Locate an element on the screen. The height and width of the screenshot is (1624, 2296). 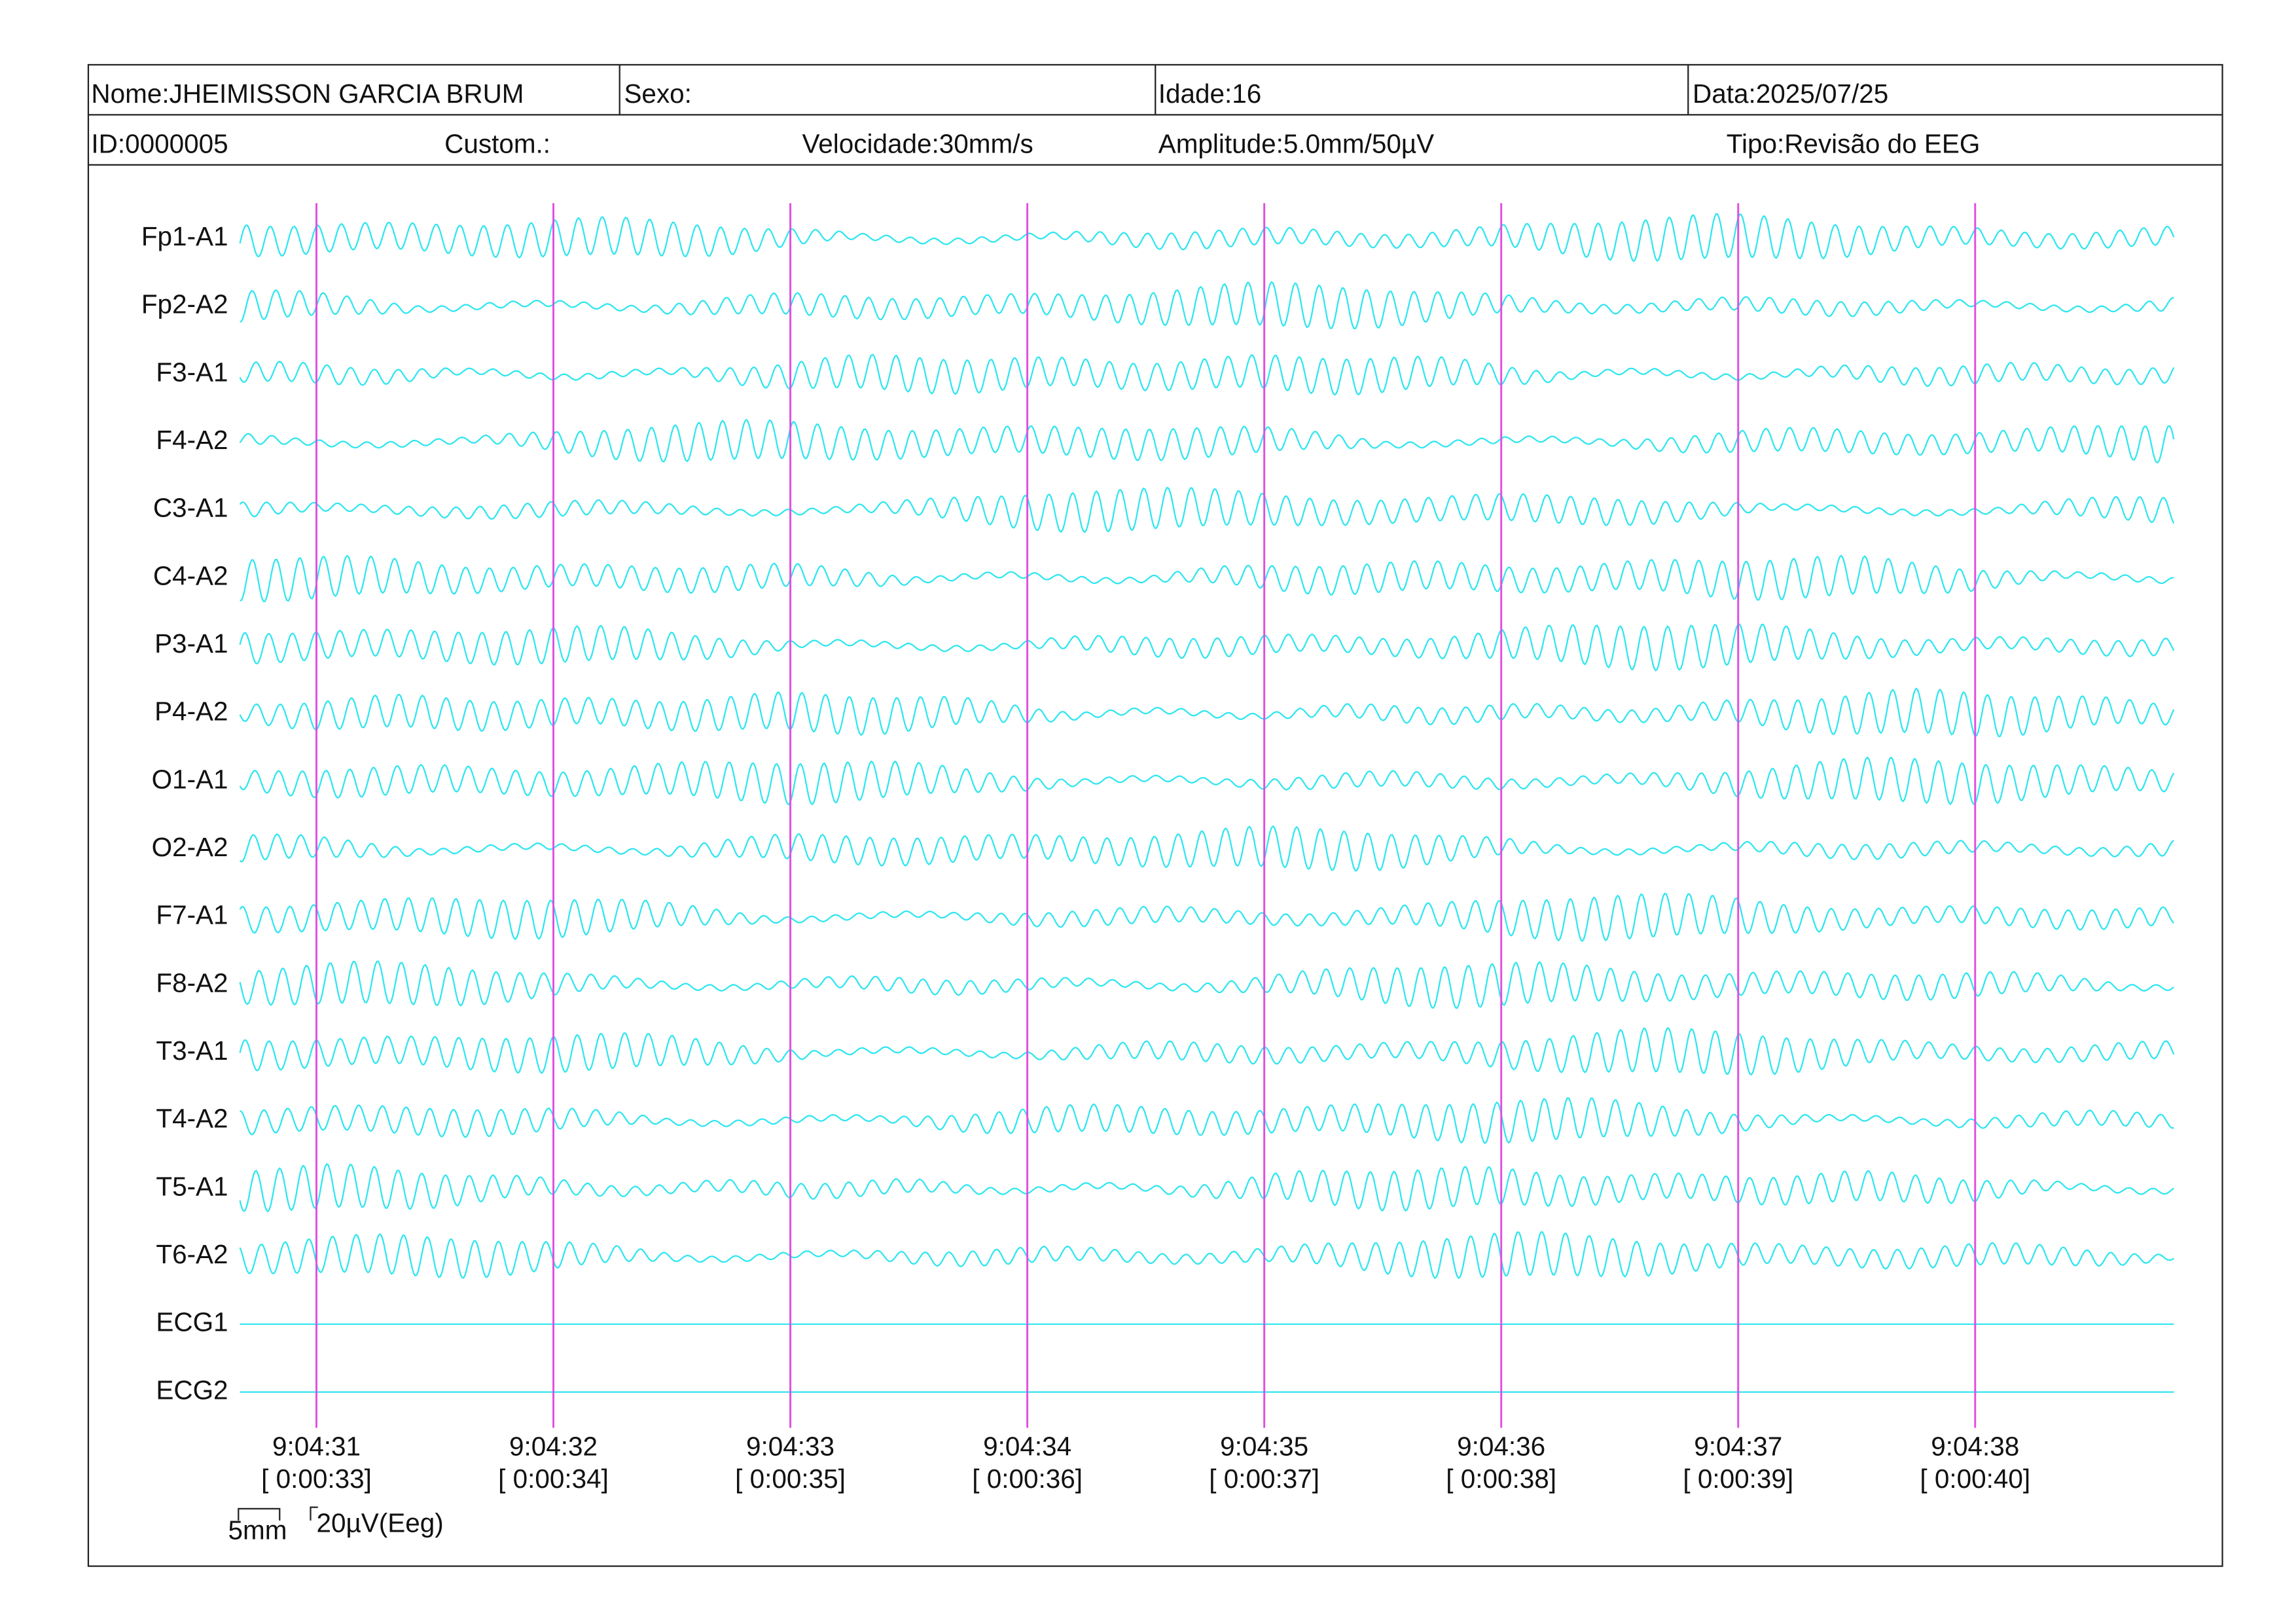
patient-age: Idade:16 is located at coordinates (1210, 94).